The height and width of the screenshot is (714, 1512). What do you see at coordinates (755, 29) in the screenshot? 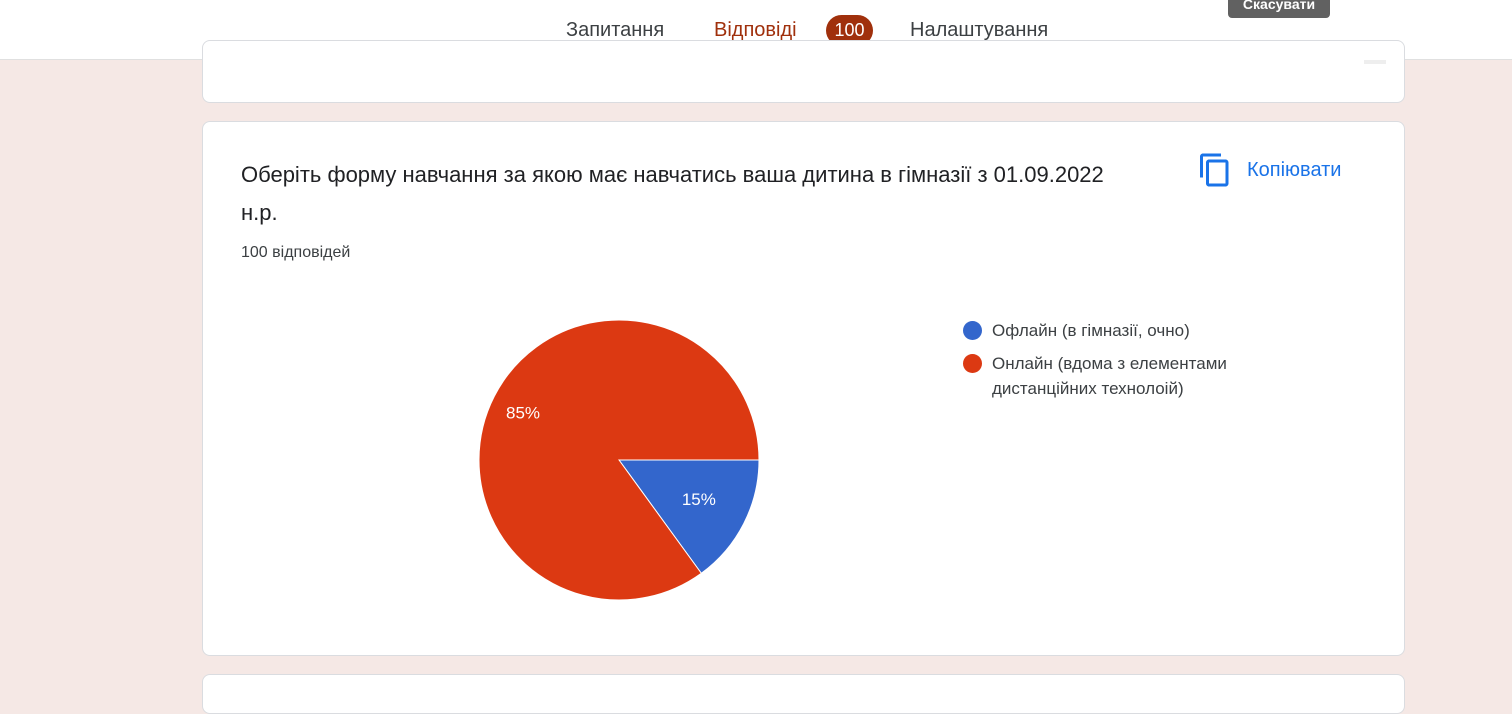
I see `tab-responses: Відповіді` at bounding box center [755, 29].